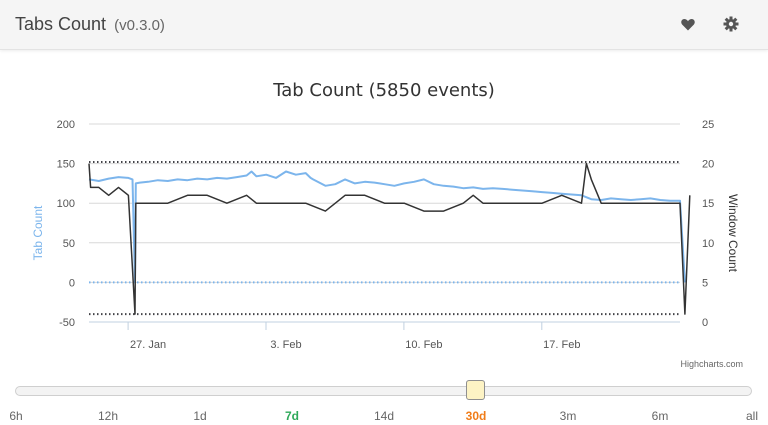 The width and height of the screenshot is (768, 425). Describe the element at coordinates (561, 345) in the screenshot. I see `x-tick-label: 17. Feb` at that location.